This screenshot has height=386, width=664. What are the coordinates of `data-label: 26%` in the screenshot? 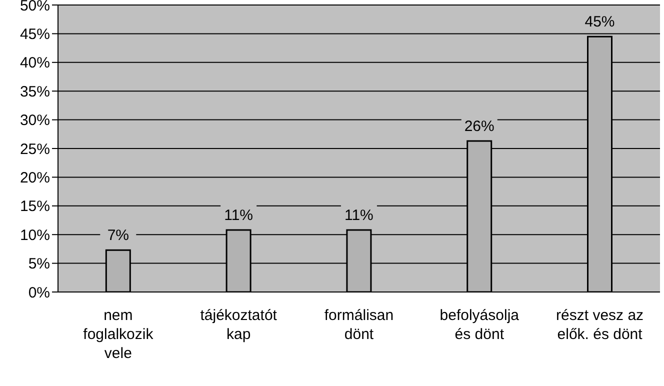 It's located at (479, 127).